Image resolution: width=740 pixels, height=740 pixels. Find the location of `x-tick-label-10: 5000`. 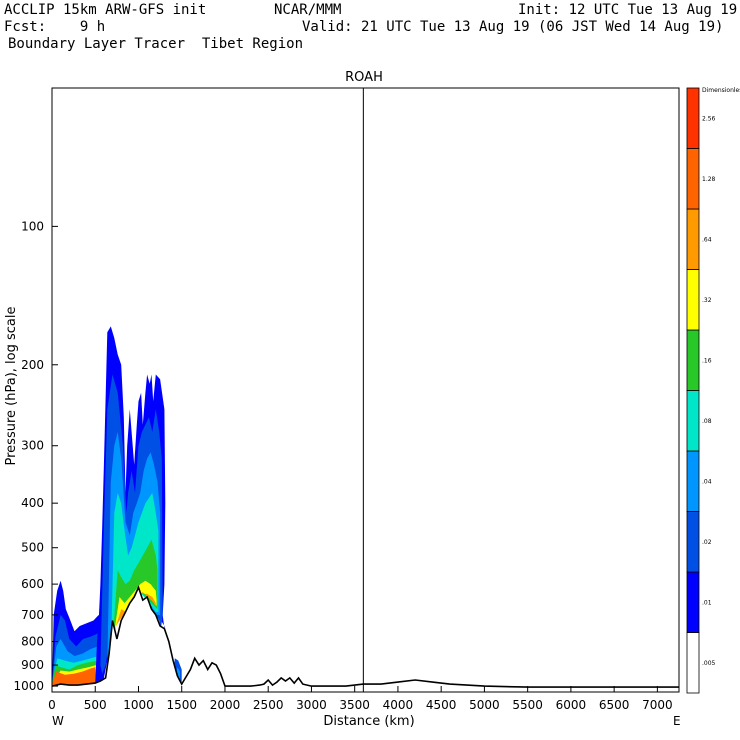

x-tick-label-10: 5000 is located at coordinates (484, 705).